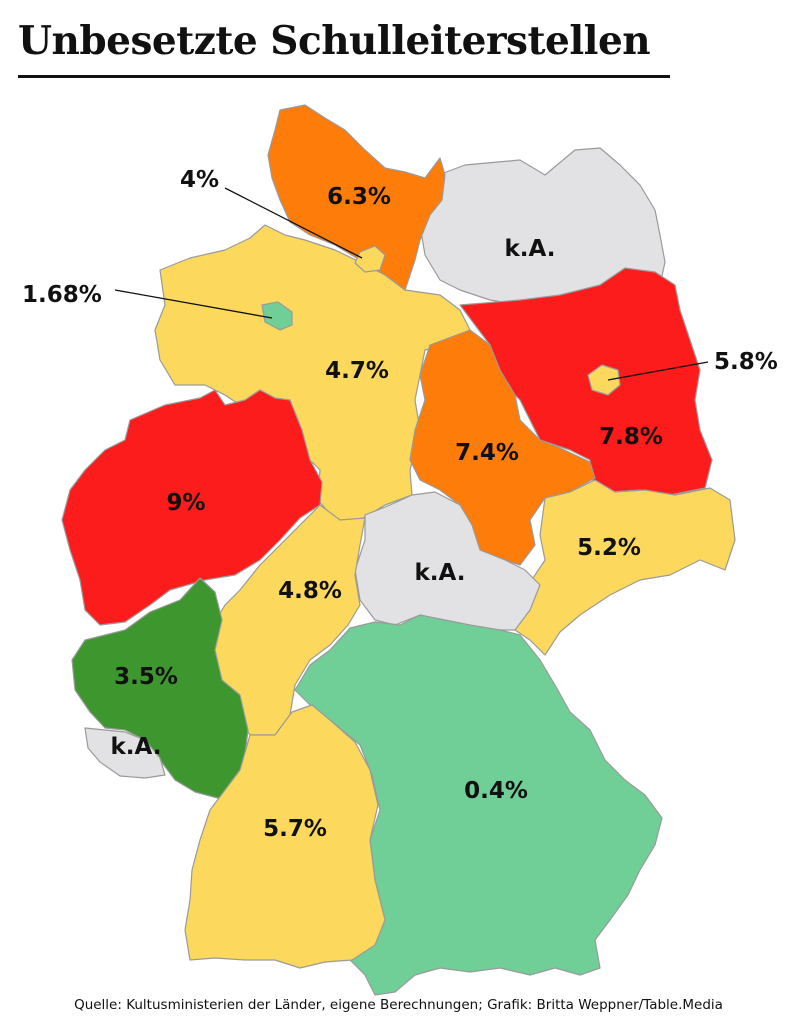 The image size is (797, 1024). I want to click on value-label-berlin: 5.8%, so click(746, 362).